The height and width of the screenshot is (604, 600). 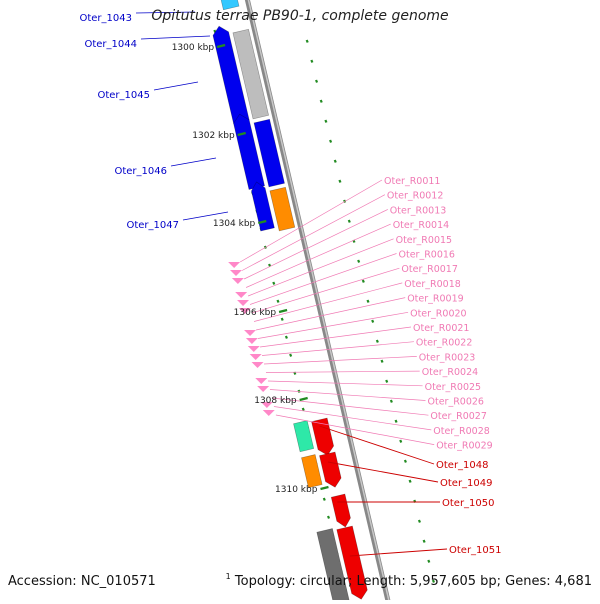 What do you see at coordinates (412, 181) in the screenshot?
I see `rna-gene-label: Oter_R0011` at bounding box center [412, 181].